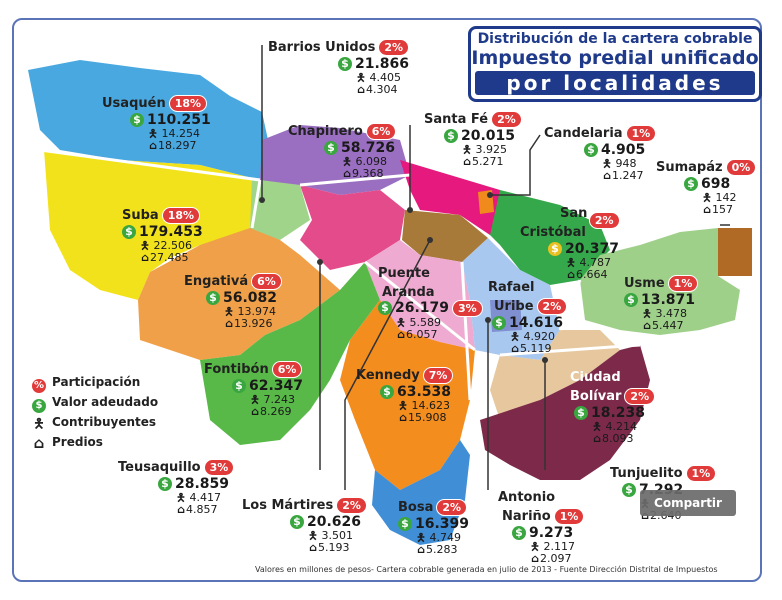 This screenshot has width=782, height=600. Describe the element at coordinates (536, 323) in the screenshot. I see `valor-adeudado: 14.616` at that location.